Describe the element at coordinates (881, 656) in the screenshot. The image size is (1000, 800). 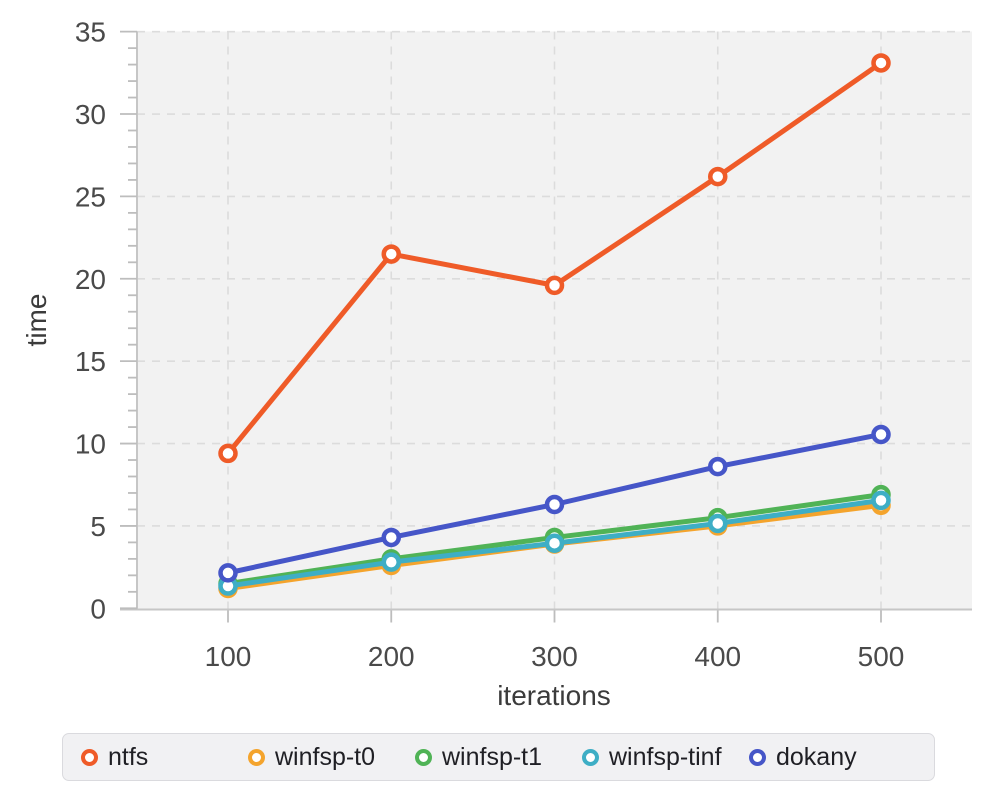
I see `x-tick-label: 500` at that location.